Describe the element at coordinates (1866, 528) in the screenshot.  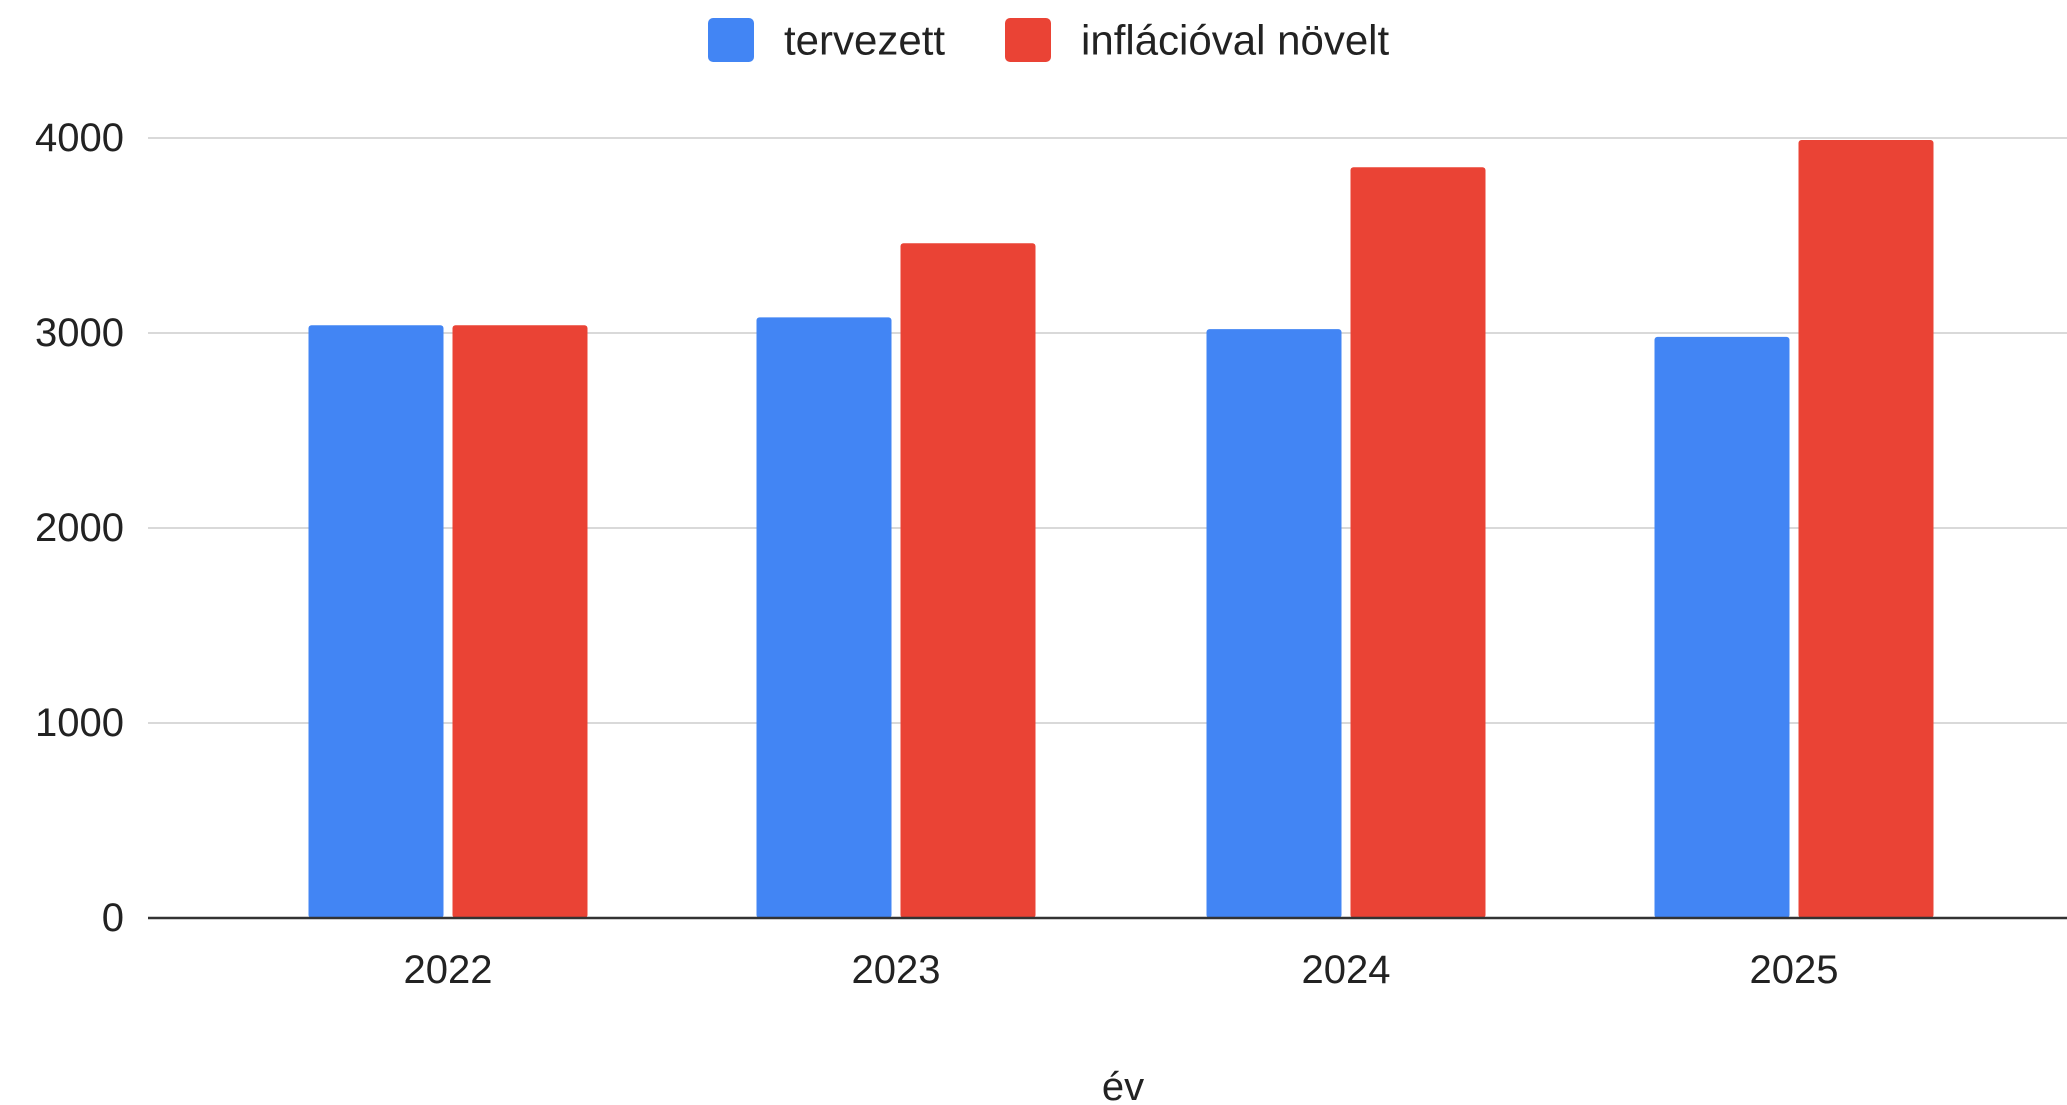
I see `bar-inflacioval-novelt-2025` at that location.